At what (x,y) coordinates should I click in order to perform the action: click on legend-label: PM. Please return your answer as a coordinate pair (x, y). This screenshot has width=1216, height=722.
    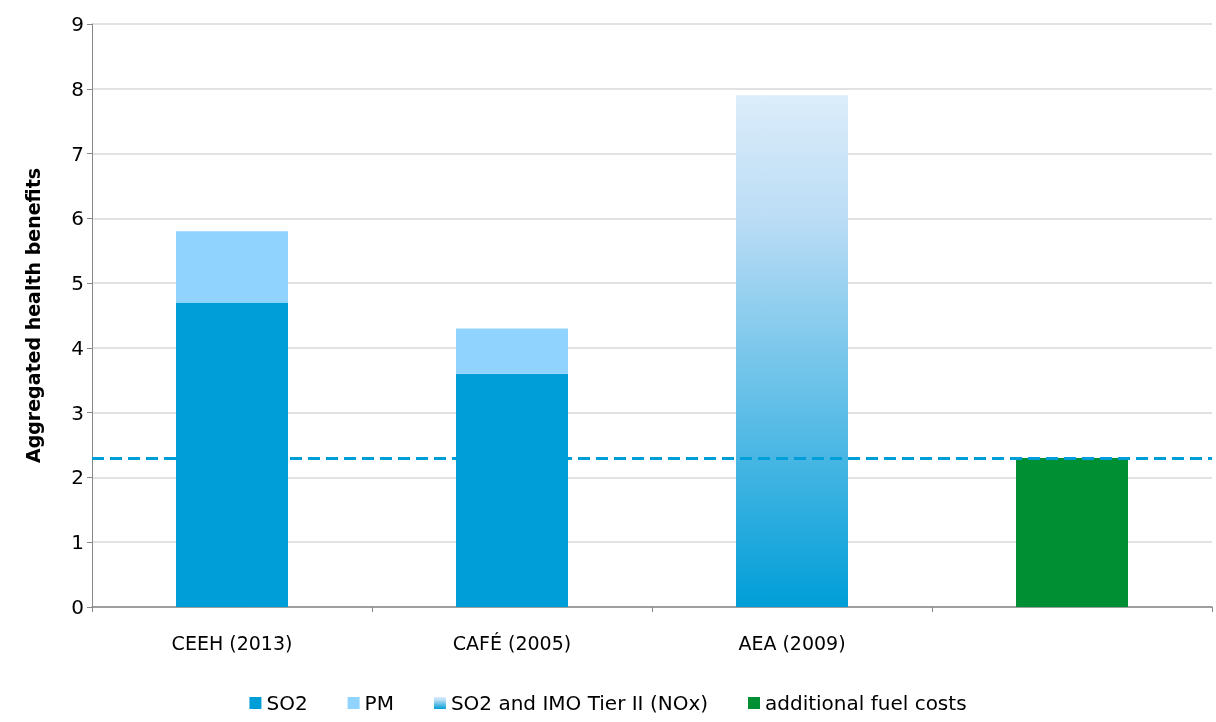
    Looking at the image, I should click on (379, 703).